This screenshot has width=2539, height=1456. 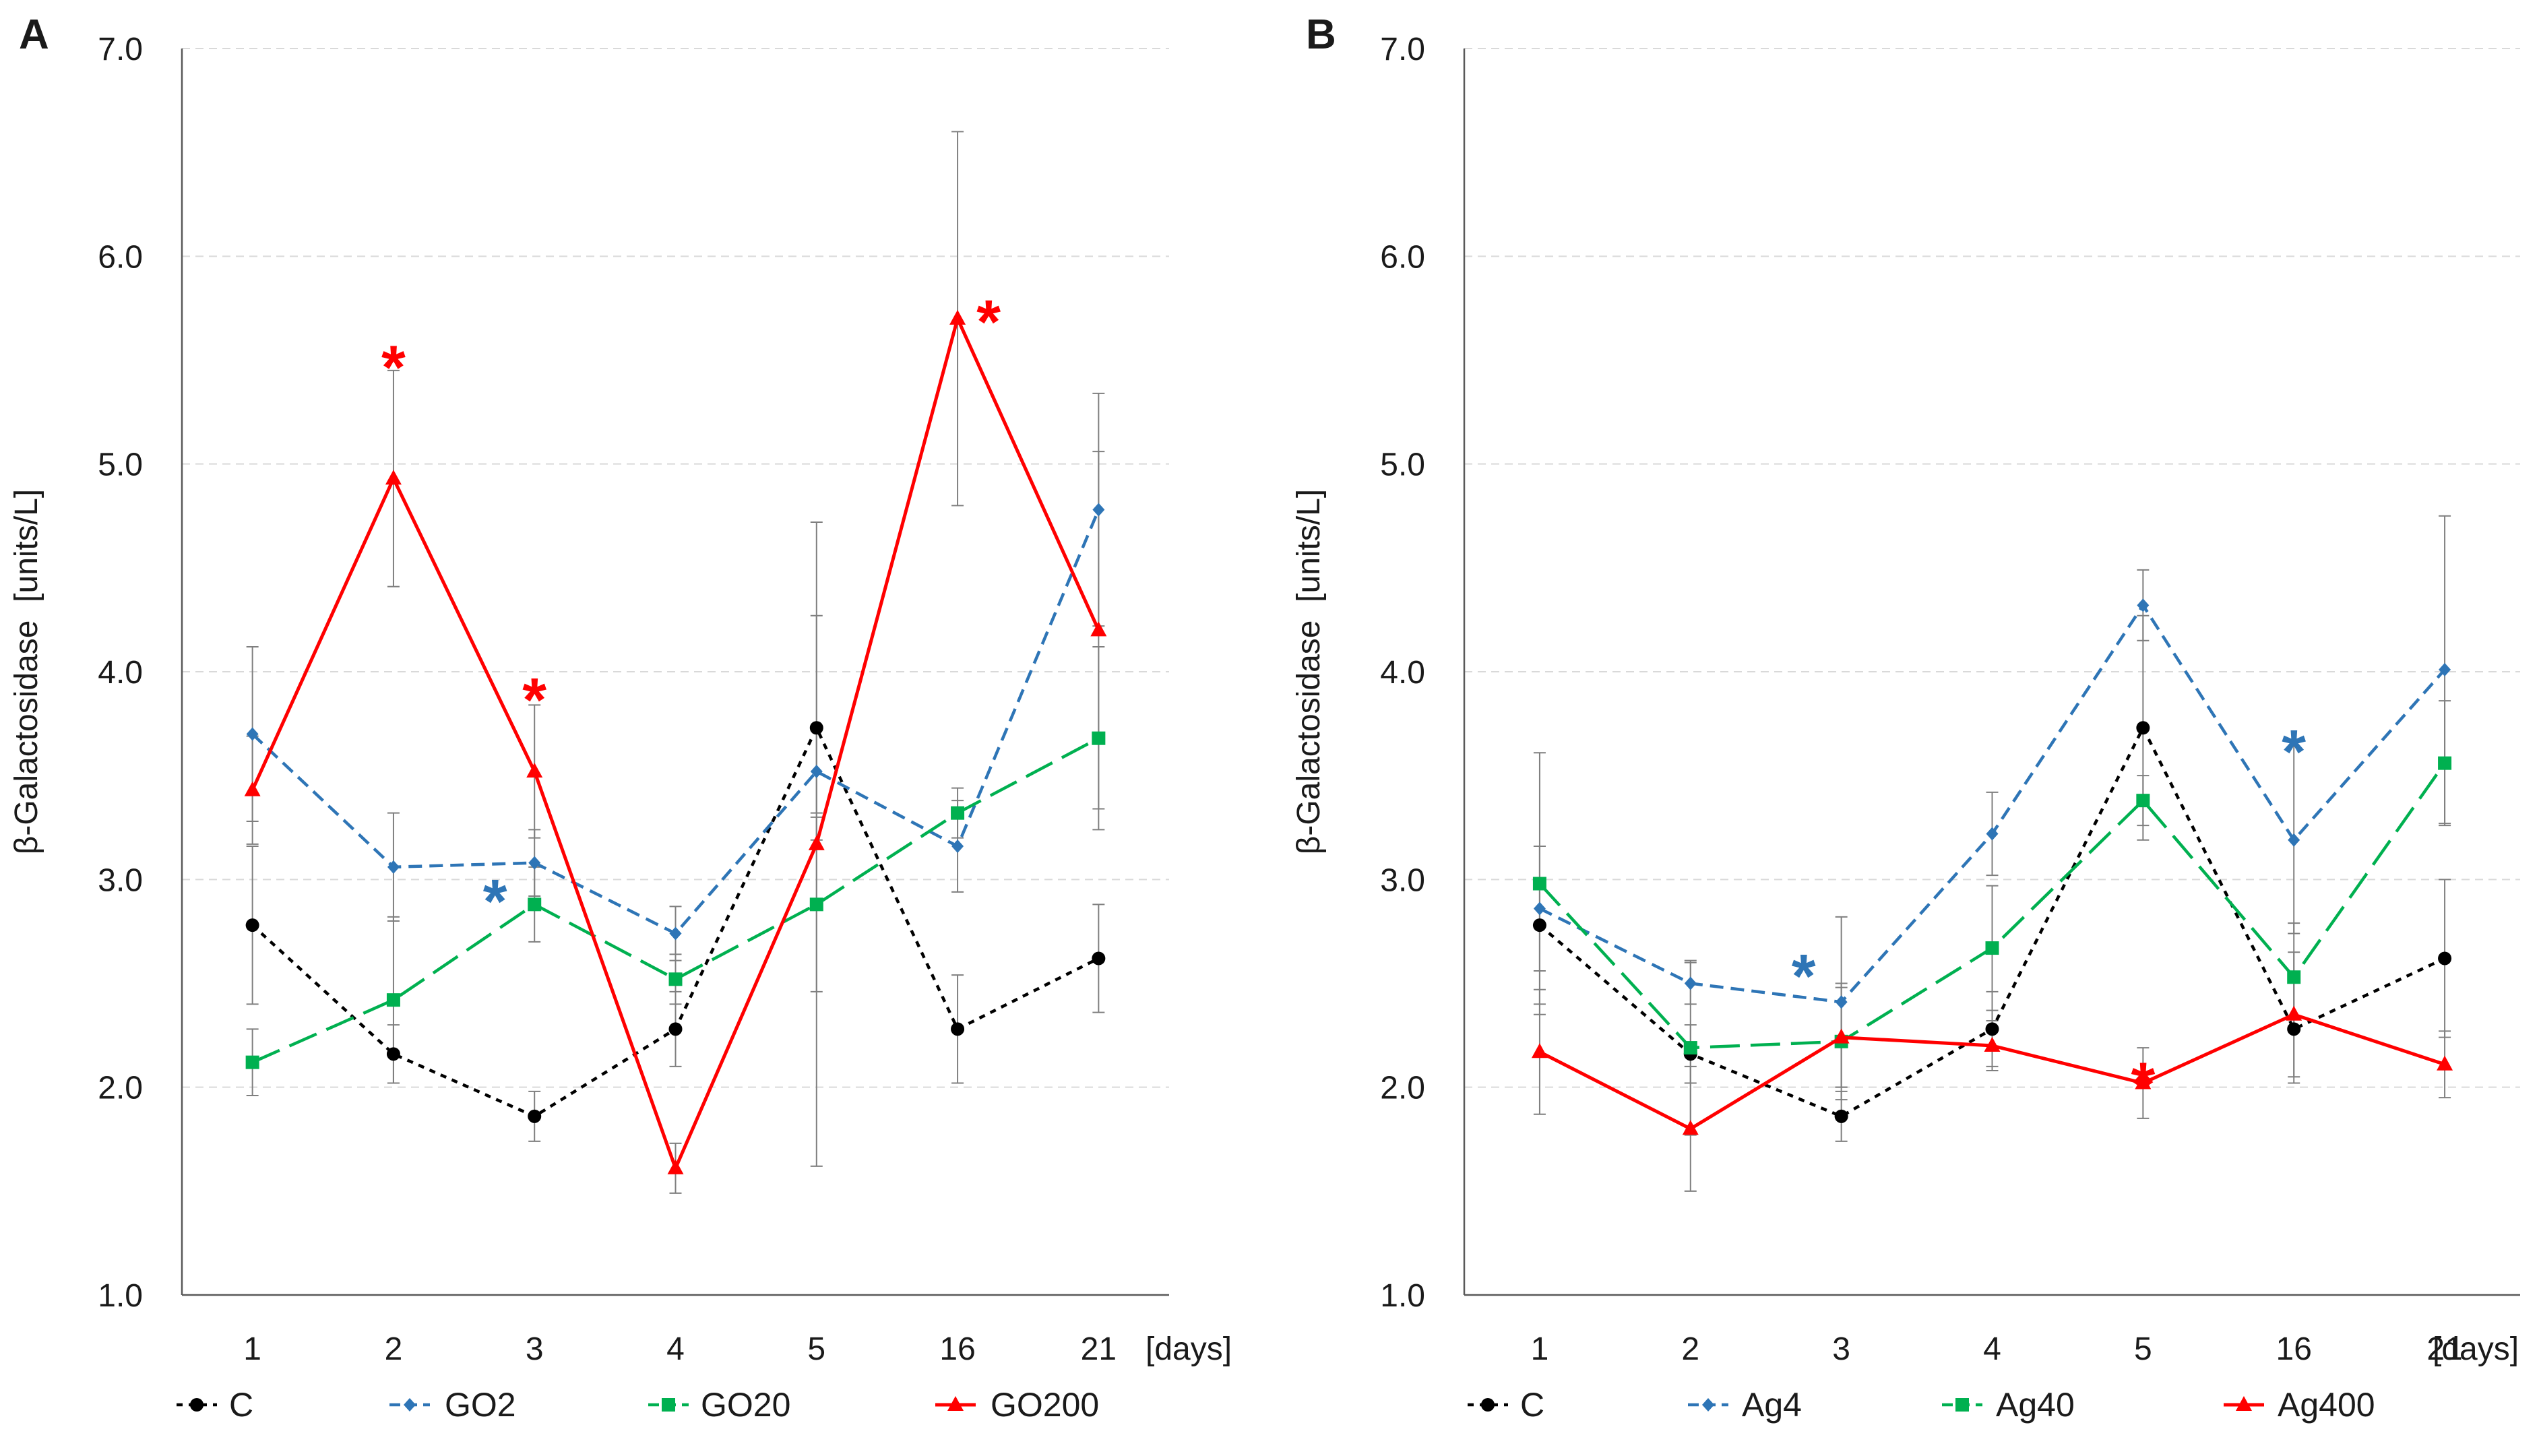 What do you see at coordinates (745, 1405) in the screenshot?
I see `legend-label: GO20` at bounding box center [745, 1405].